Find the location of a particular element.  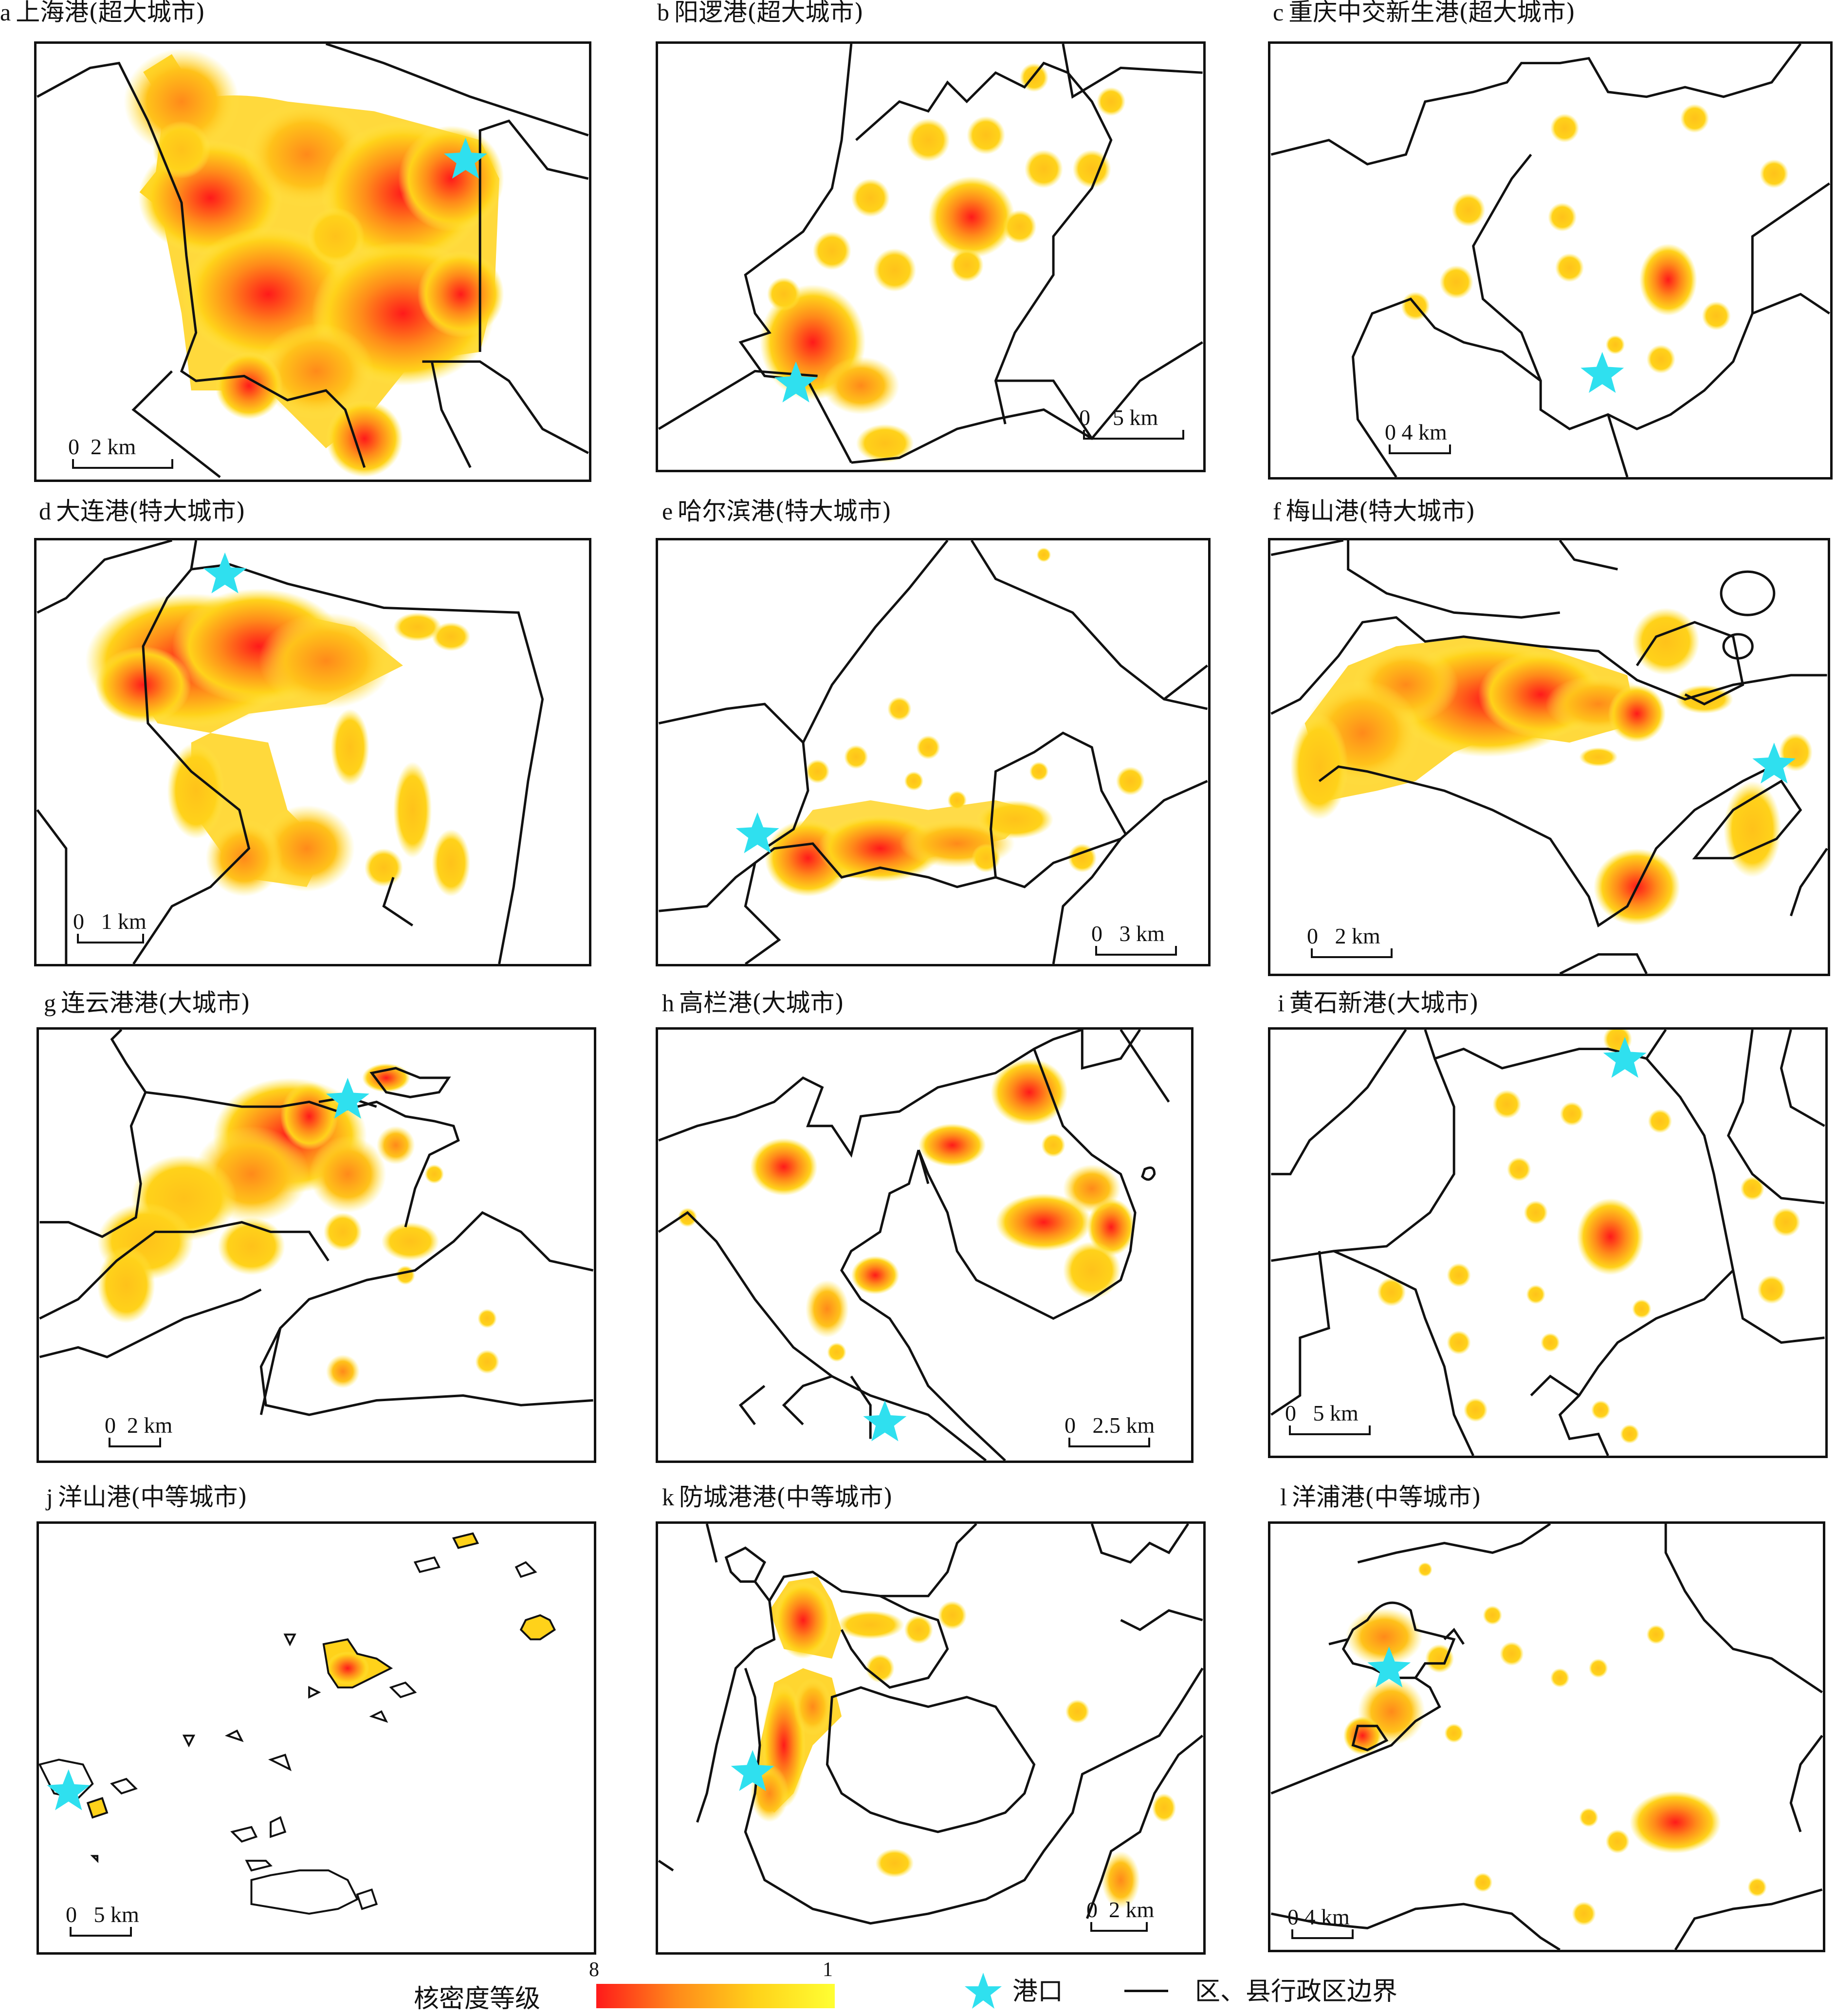

map-frame: 0 4 km is located at coordinates (1546, 1736).